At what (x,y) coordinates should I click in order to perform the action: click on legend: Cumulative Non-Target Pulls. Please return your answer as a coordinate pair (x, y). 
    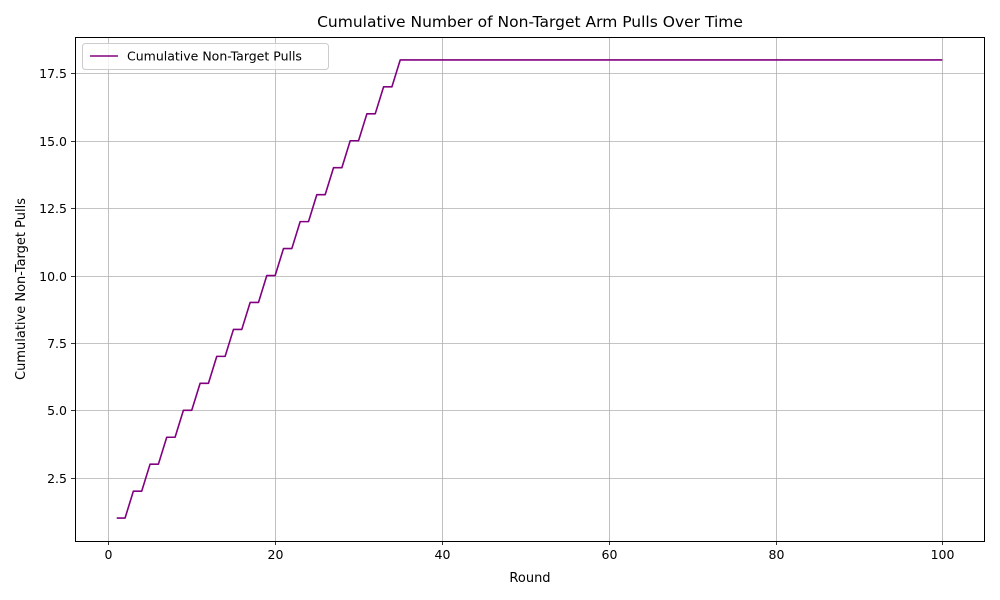
    Looking at the image, I should click on (205, 56).